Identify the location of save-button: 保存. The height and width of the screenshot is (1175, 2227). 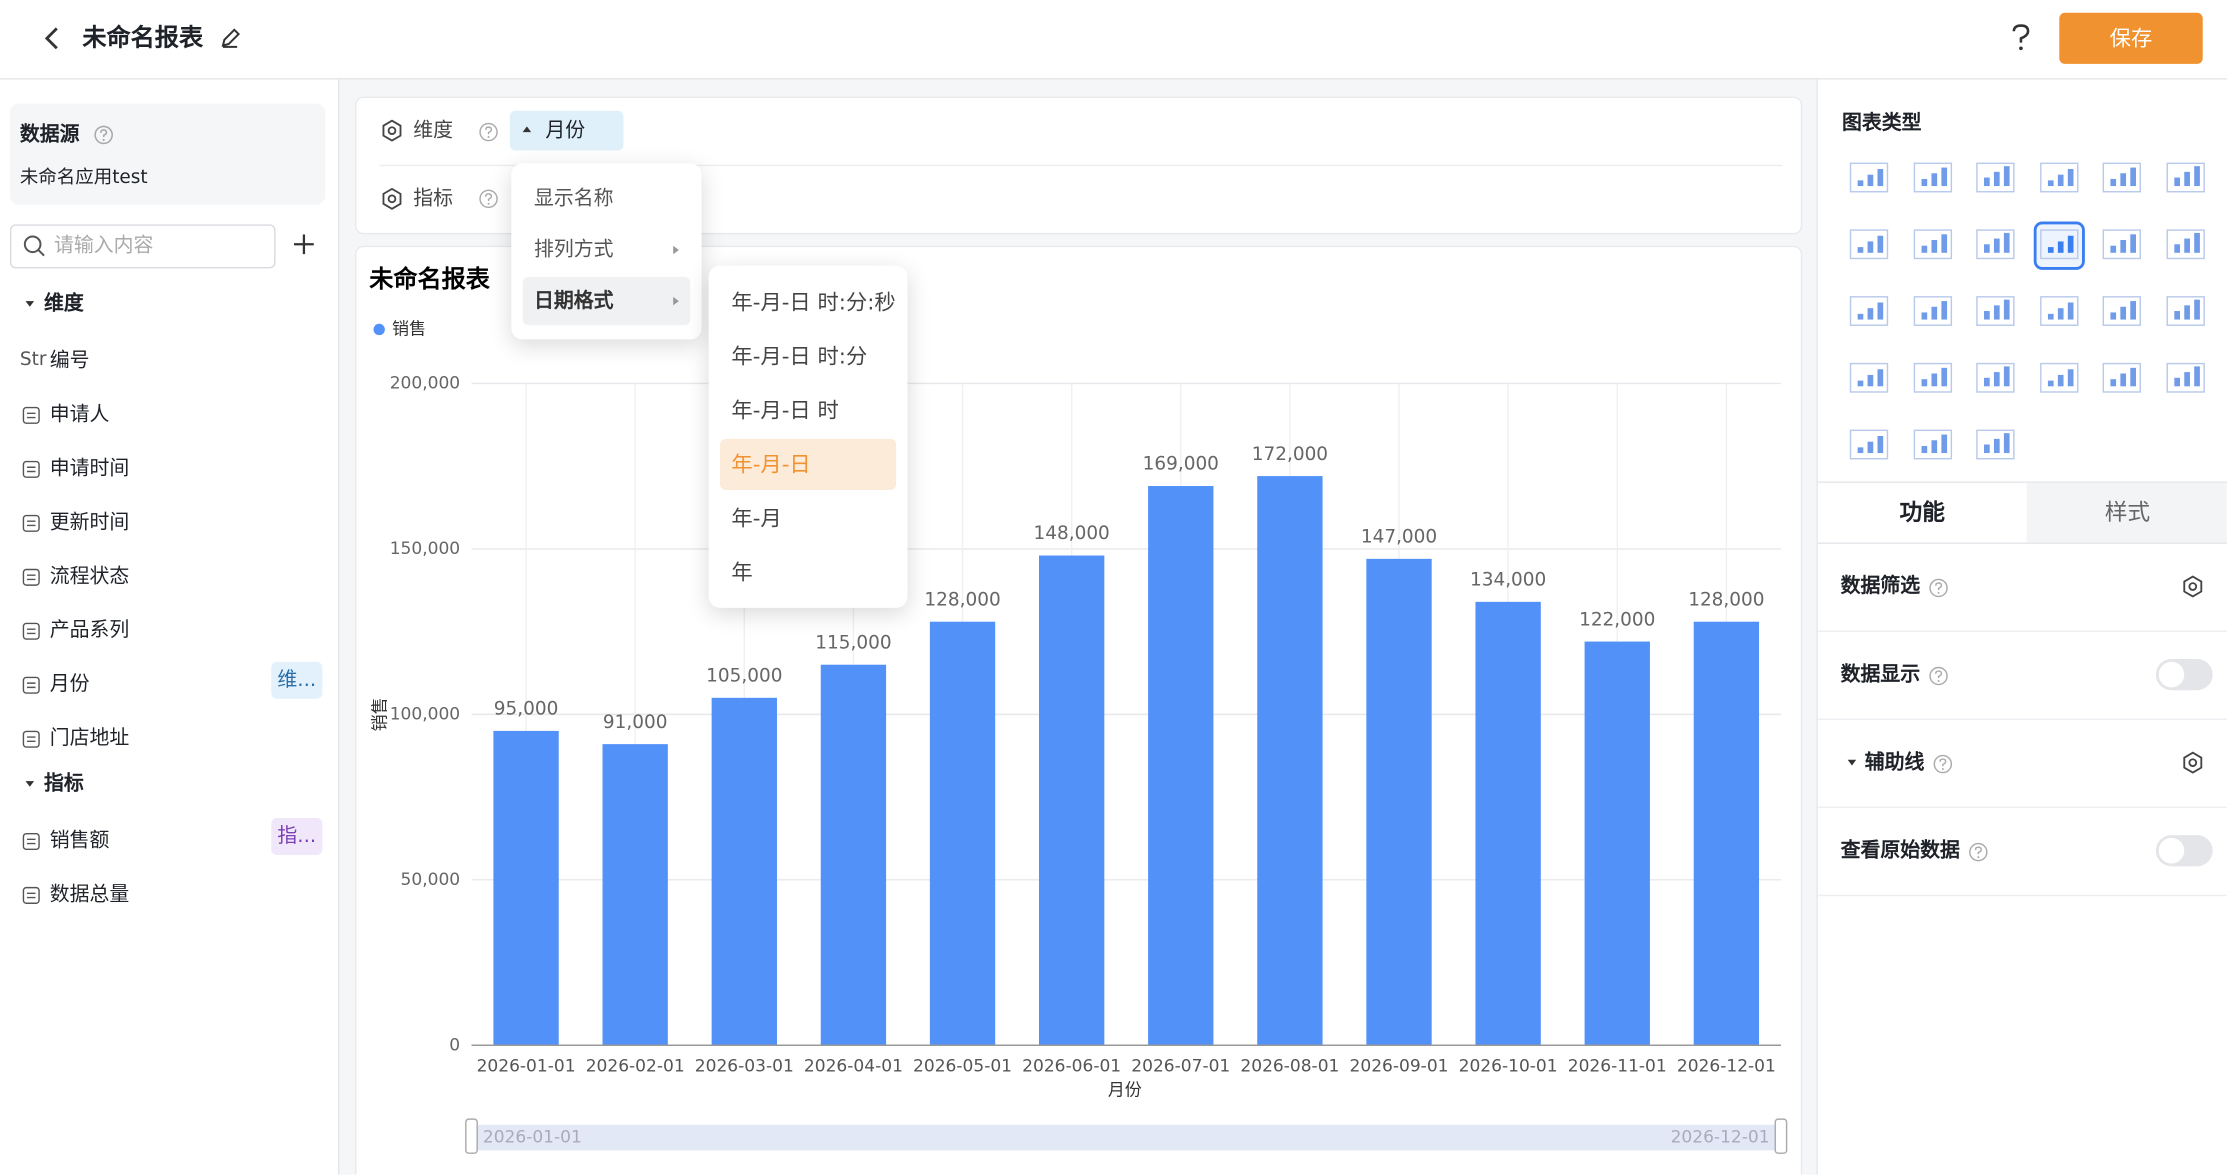
(2131, 38).